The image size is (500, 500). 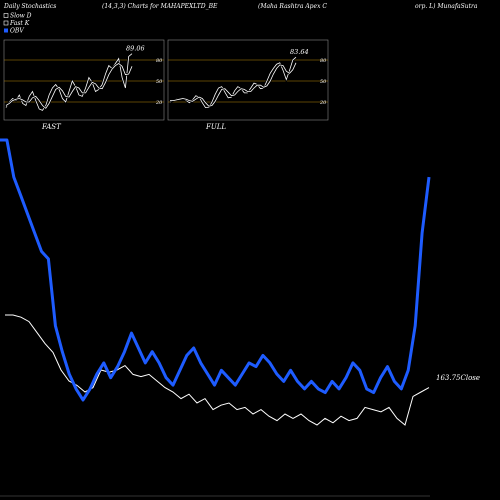 What do you see at coordinates (323, 61) in the screenshot?
I see `full-level-label-80: 80` at bounding box center [323, 61].